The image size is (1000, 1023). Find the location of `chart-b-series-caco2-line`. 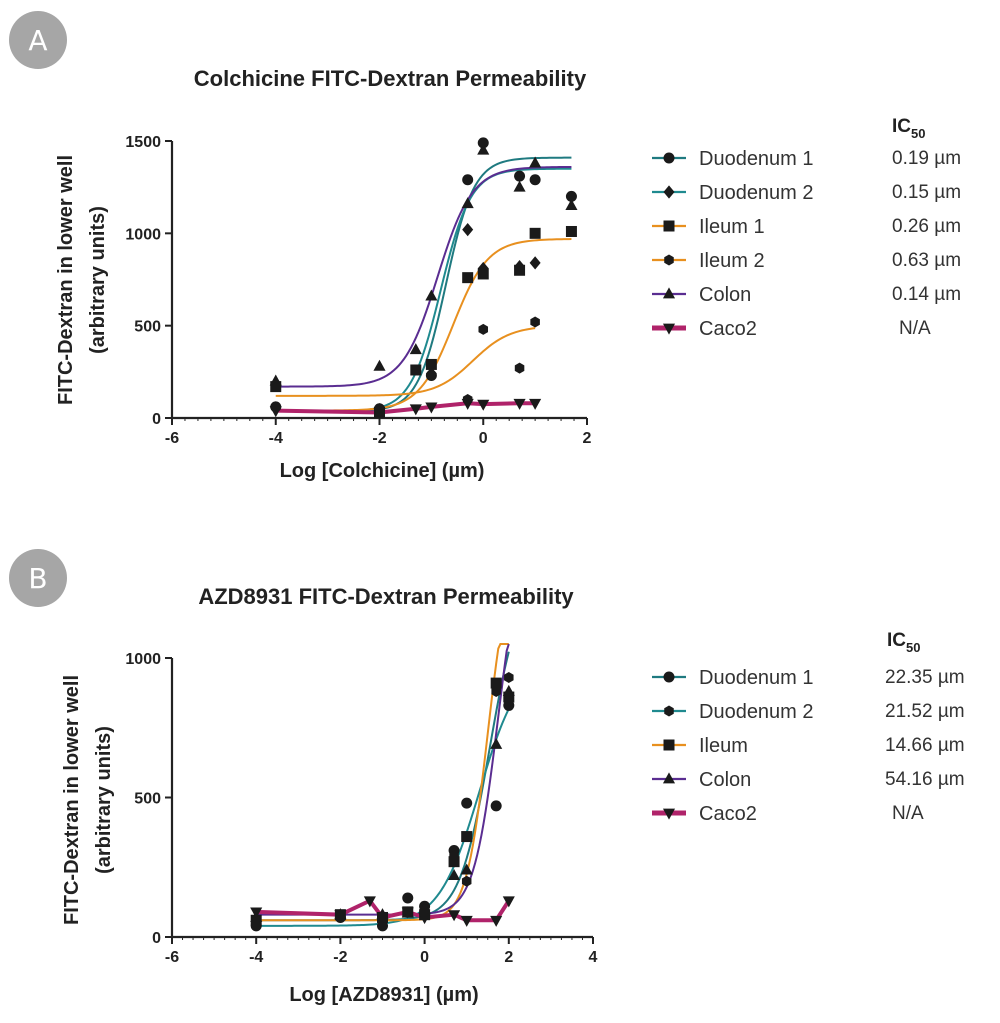

chart-b-series-caco2-line is located at coordinates (383, 910).